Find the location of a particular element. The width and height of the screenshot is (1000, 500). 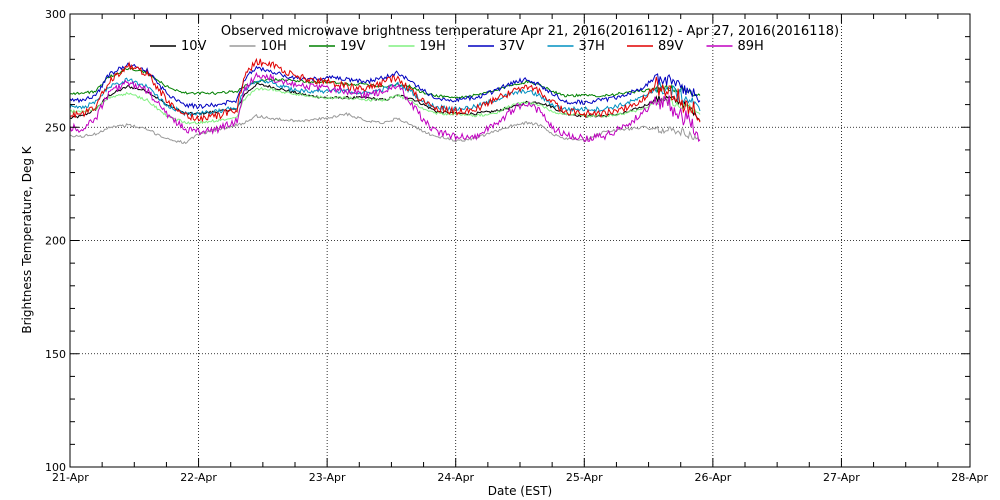

series-line-19H is located at coordinates (385, 105).